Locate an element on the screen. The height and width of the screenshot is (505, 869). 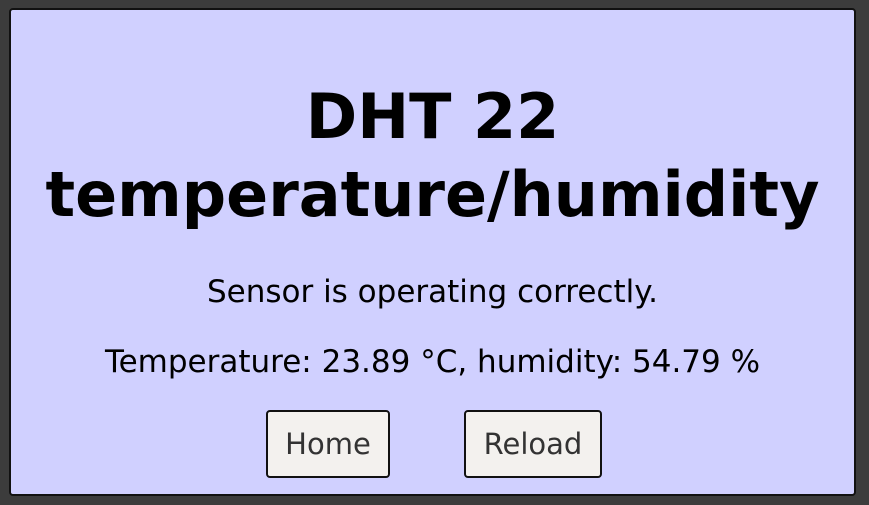
sensor-reading-text: Temperature: 23.89 °C, humidity: 54.79 % is located at coordinates (432, 362).